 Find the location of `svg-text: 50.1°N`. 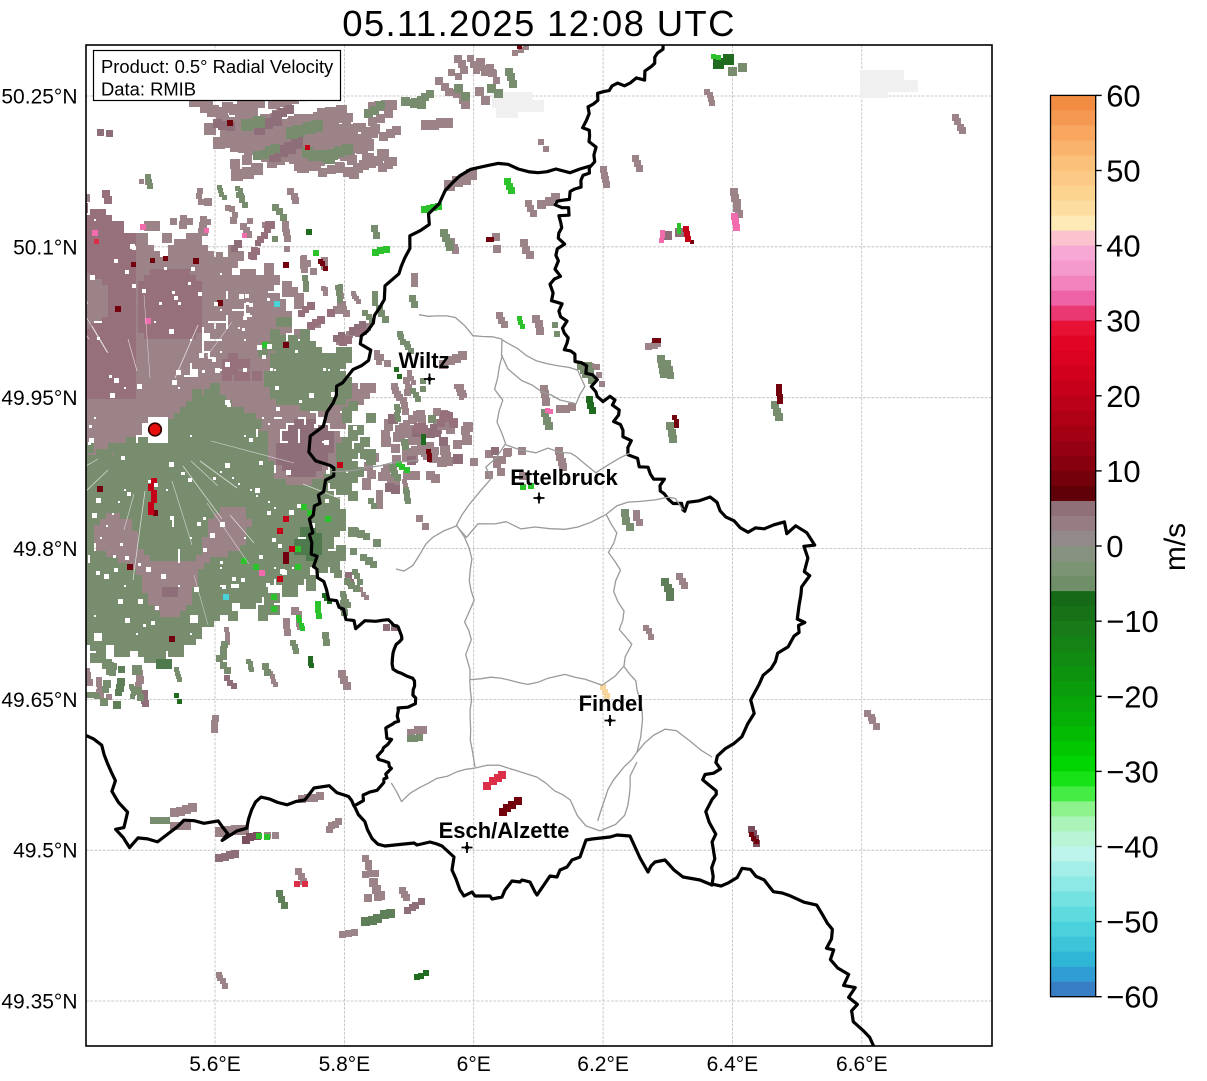

svg-text: 50.1°N is located at coordinates (45, 247).